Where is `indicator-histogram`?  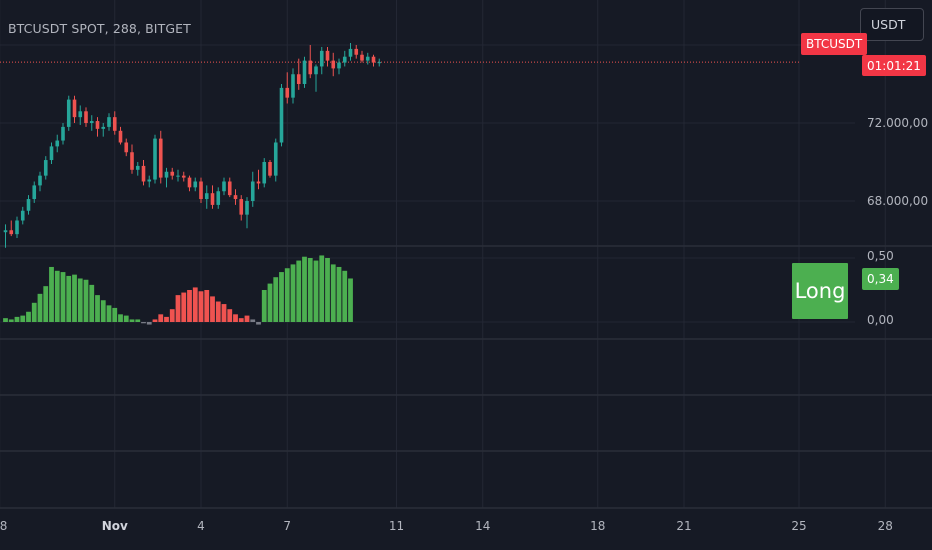
indicator-histogram is located at coordinates (178, 290).